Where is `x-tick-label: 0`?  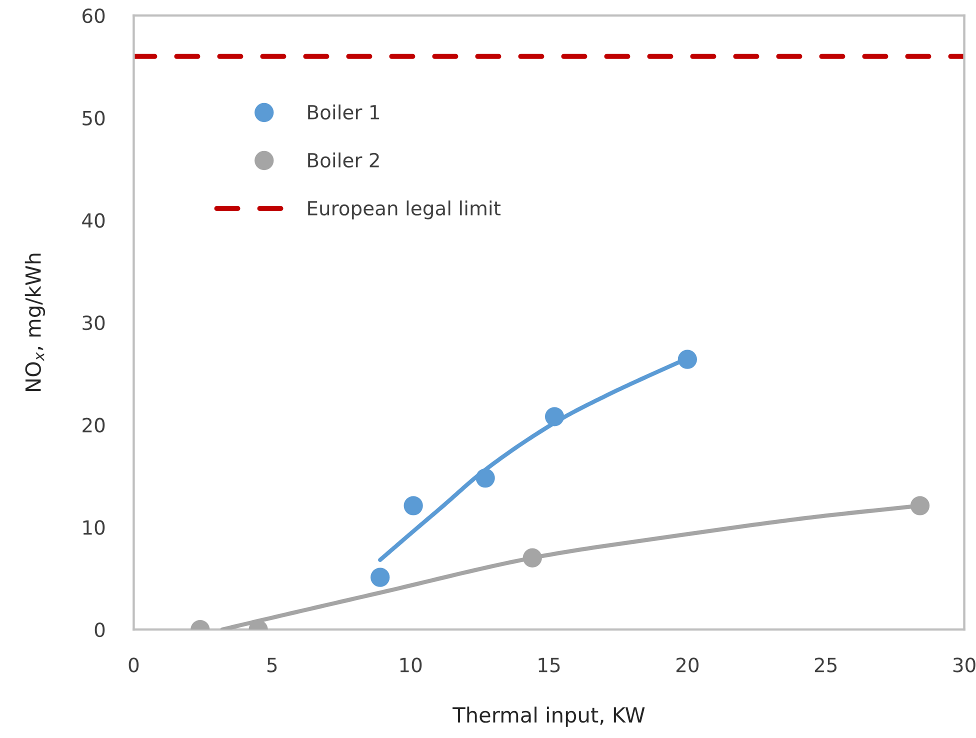
x-tick-label: 0 is located at coordinates (133, 665).